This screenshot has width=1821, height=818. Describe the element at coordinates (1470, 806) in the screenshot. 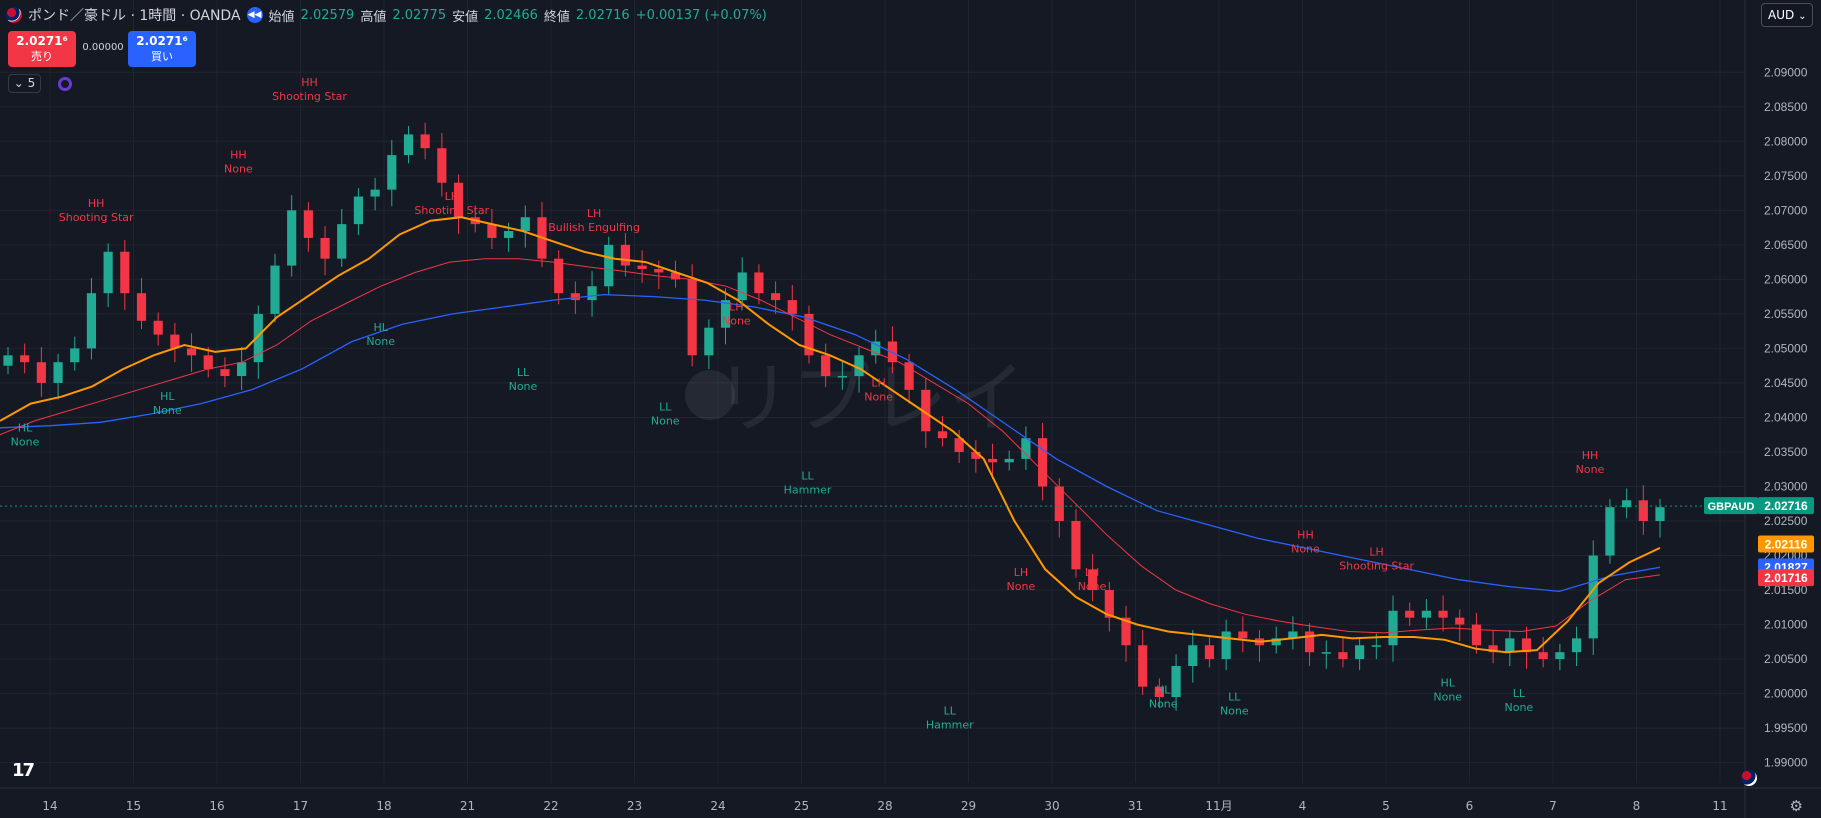

I see `x-tick-label: 6` at that location.